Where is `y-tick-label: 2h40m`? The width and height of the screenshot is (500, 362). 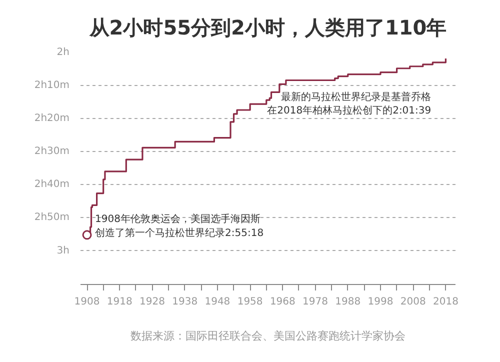
y-tick-label: 2h40m is located at coordinates (52, 184).